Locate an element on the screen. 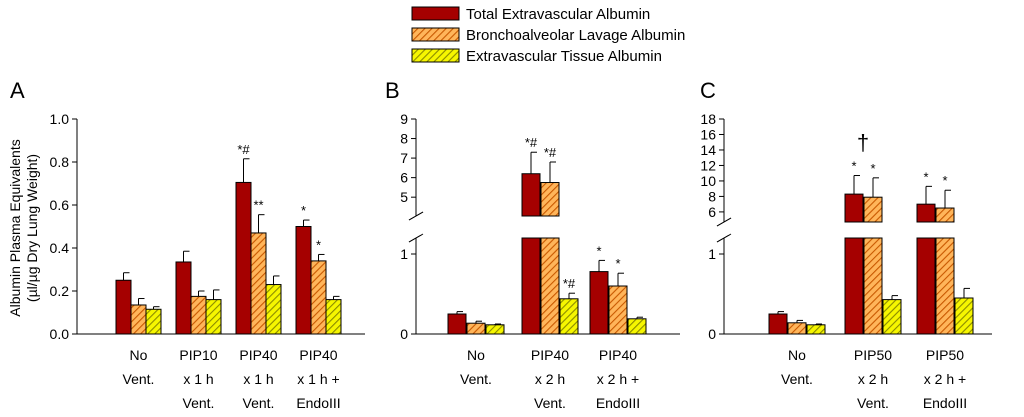 The image size is (1024, 417). panel-c-annotation-2-bal: * is located at coordinates (944, 180).